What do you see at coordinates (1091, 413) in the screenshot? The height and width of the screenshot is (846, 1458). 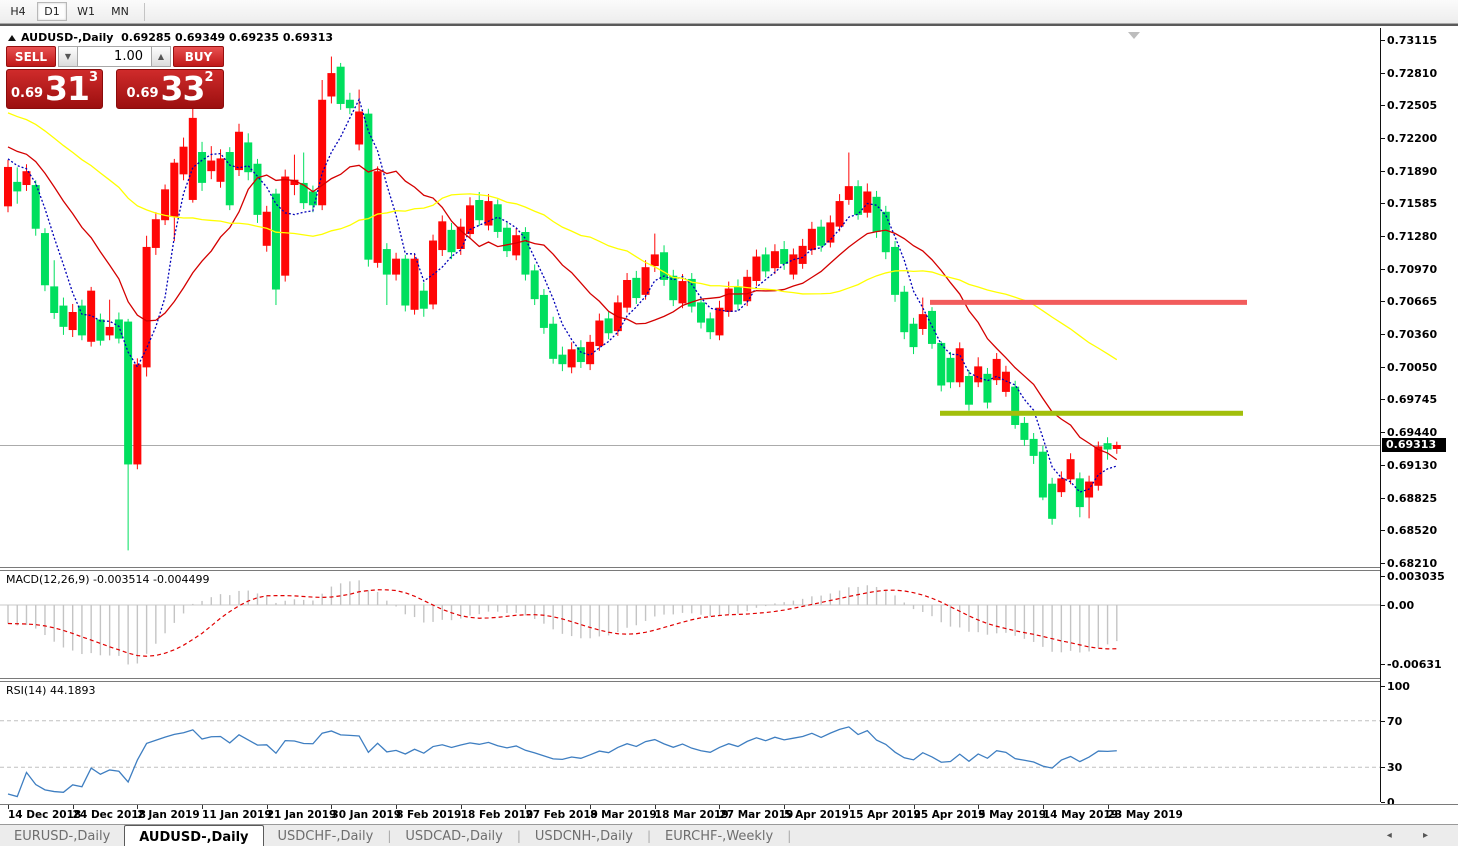 I see `hline-support` at bounding box center [1091, 413].